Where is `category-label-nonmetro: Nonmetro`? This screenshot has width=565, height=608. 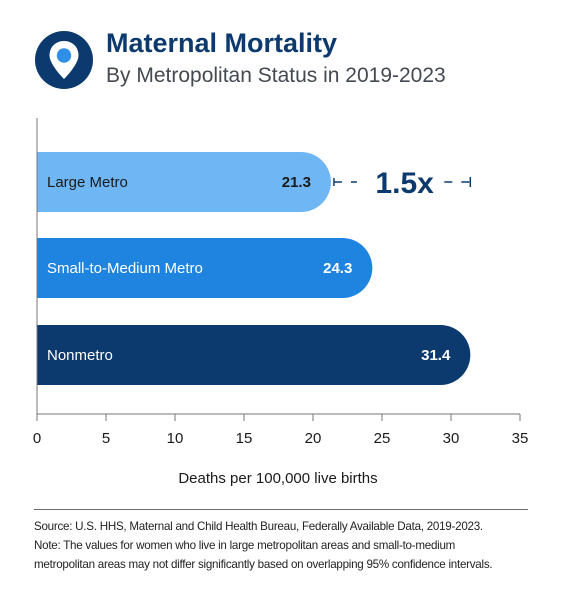 category-label-nonmetro: Nonmetro is located at coordinates (80, 355).